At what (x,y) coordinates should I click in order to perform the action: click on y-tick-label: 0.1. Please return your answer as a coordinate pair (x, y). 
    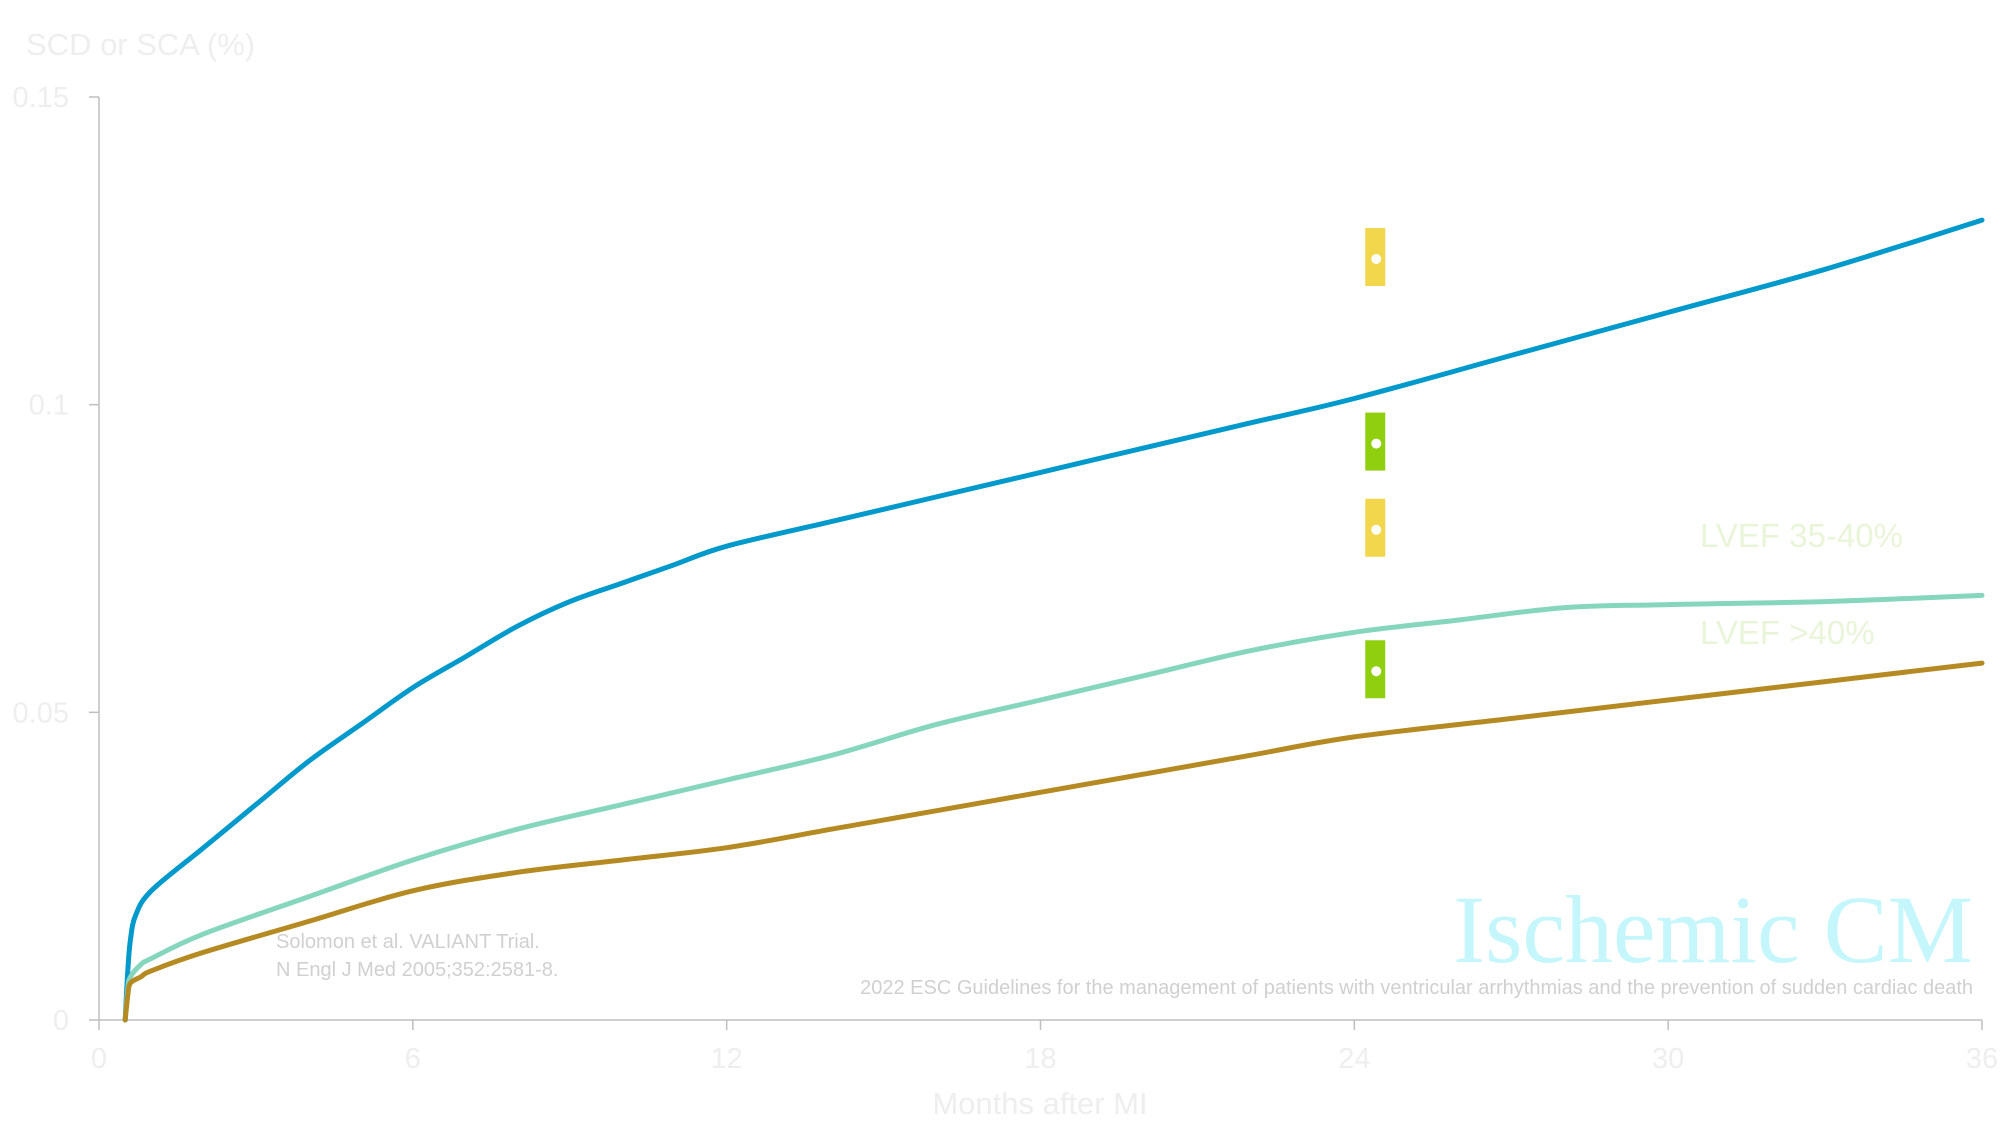
    Looking at the image, I should click on (49, 406).